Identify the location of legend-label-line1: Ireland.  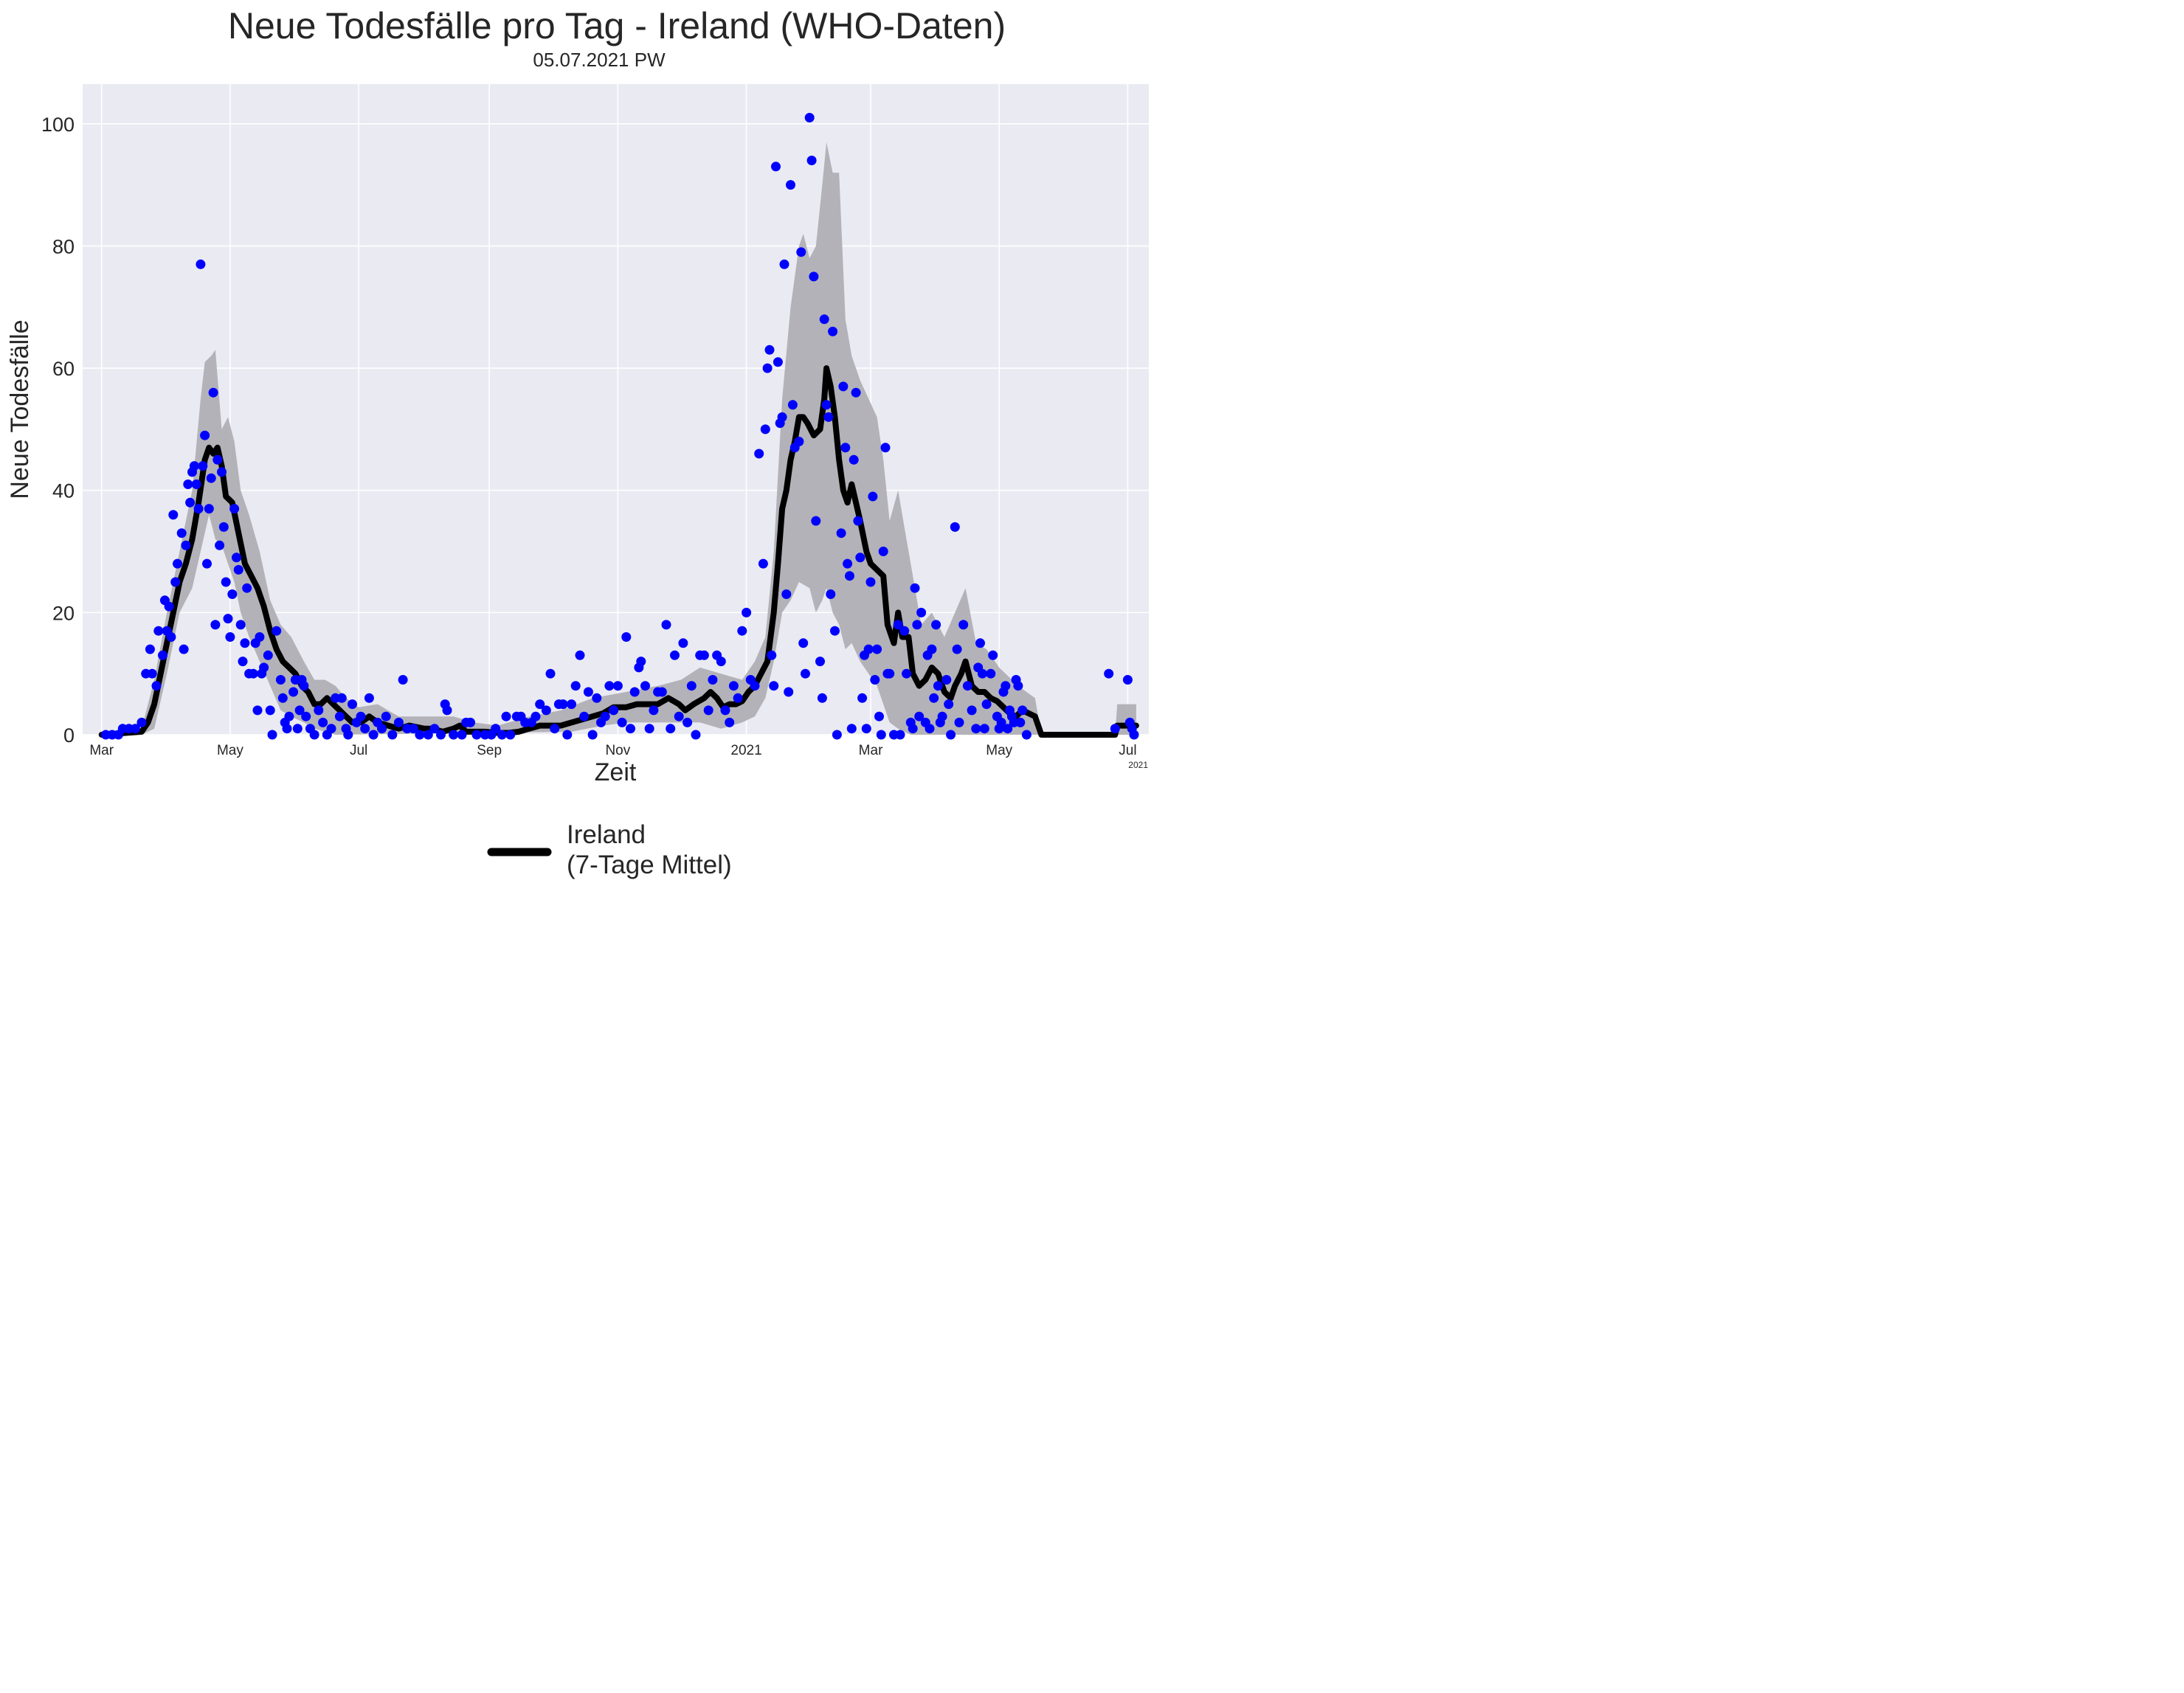
(606, 834).